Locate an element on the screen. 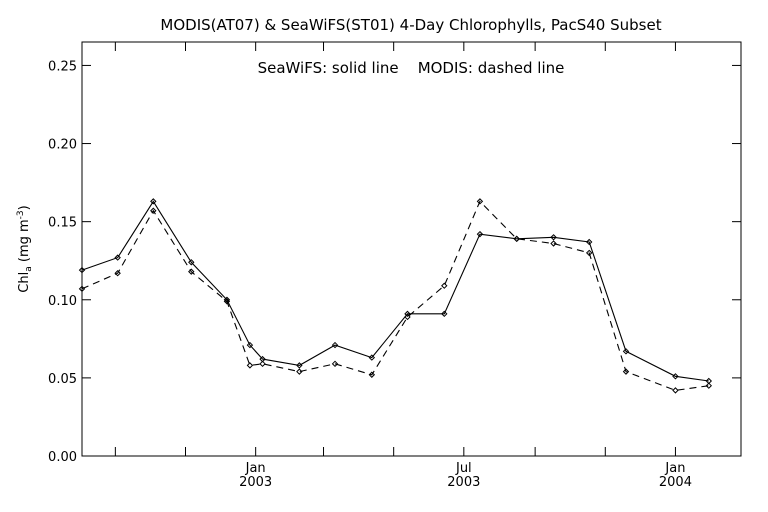  x-tick-year-label: 2004 is located at coordinates (675, 482).